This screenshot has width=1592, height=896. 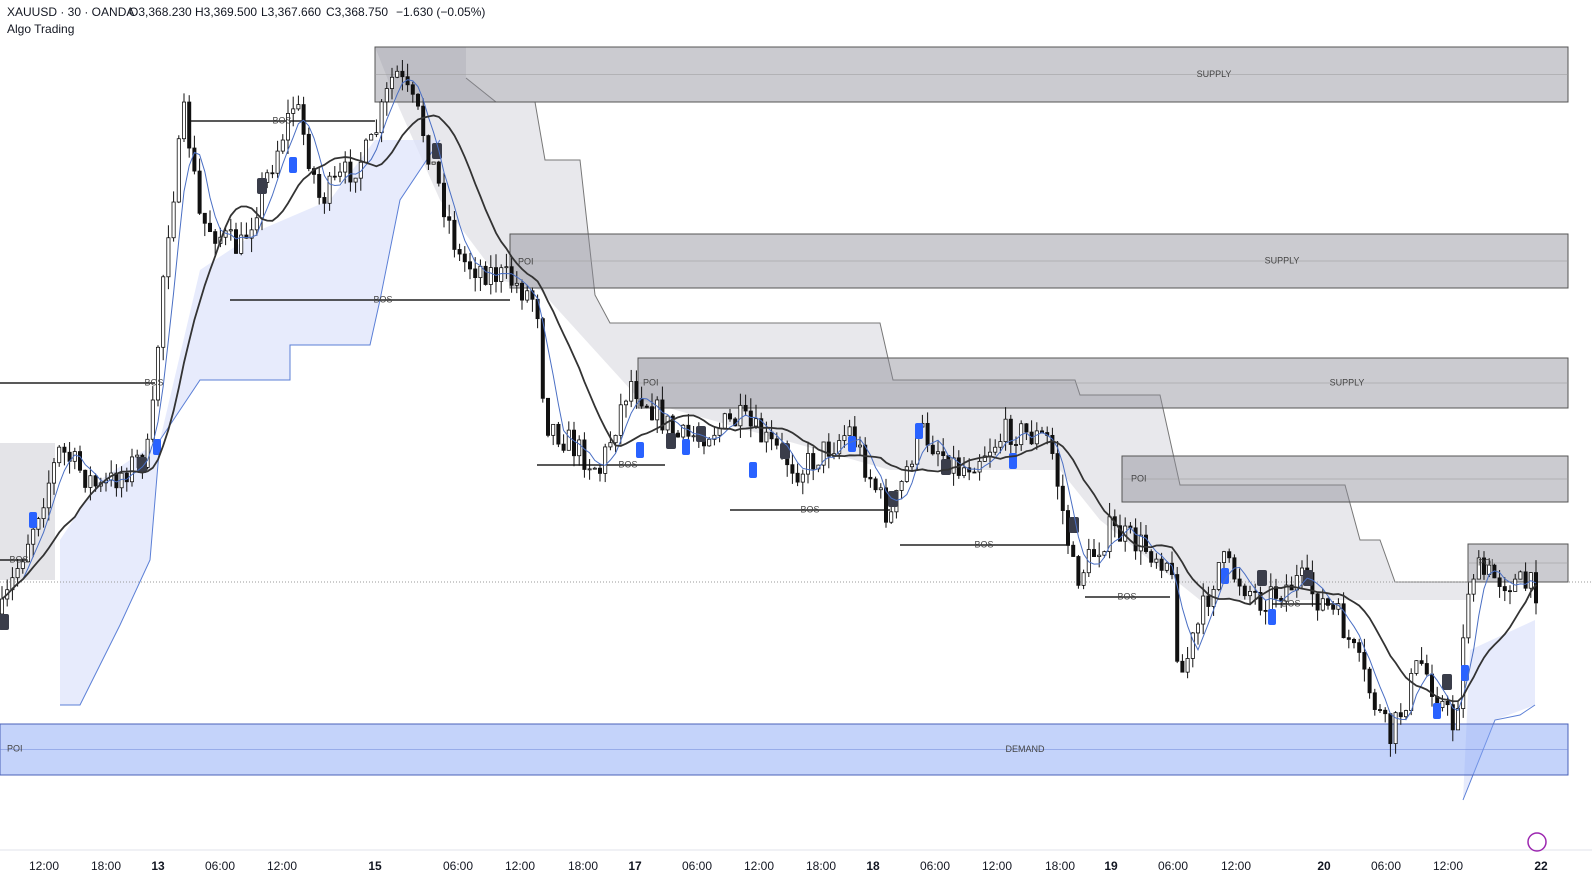 What do you see at coordinates (1025, 749) in the screenshot?
I see `zone-label: DEMAND` at bounding box center [1025, 749].